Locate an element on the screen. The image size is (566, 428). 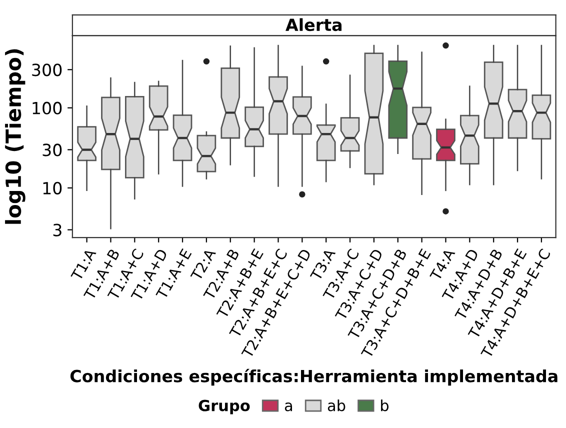
legend-title: Grupo is located at coordinates (224, 407).